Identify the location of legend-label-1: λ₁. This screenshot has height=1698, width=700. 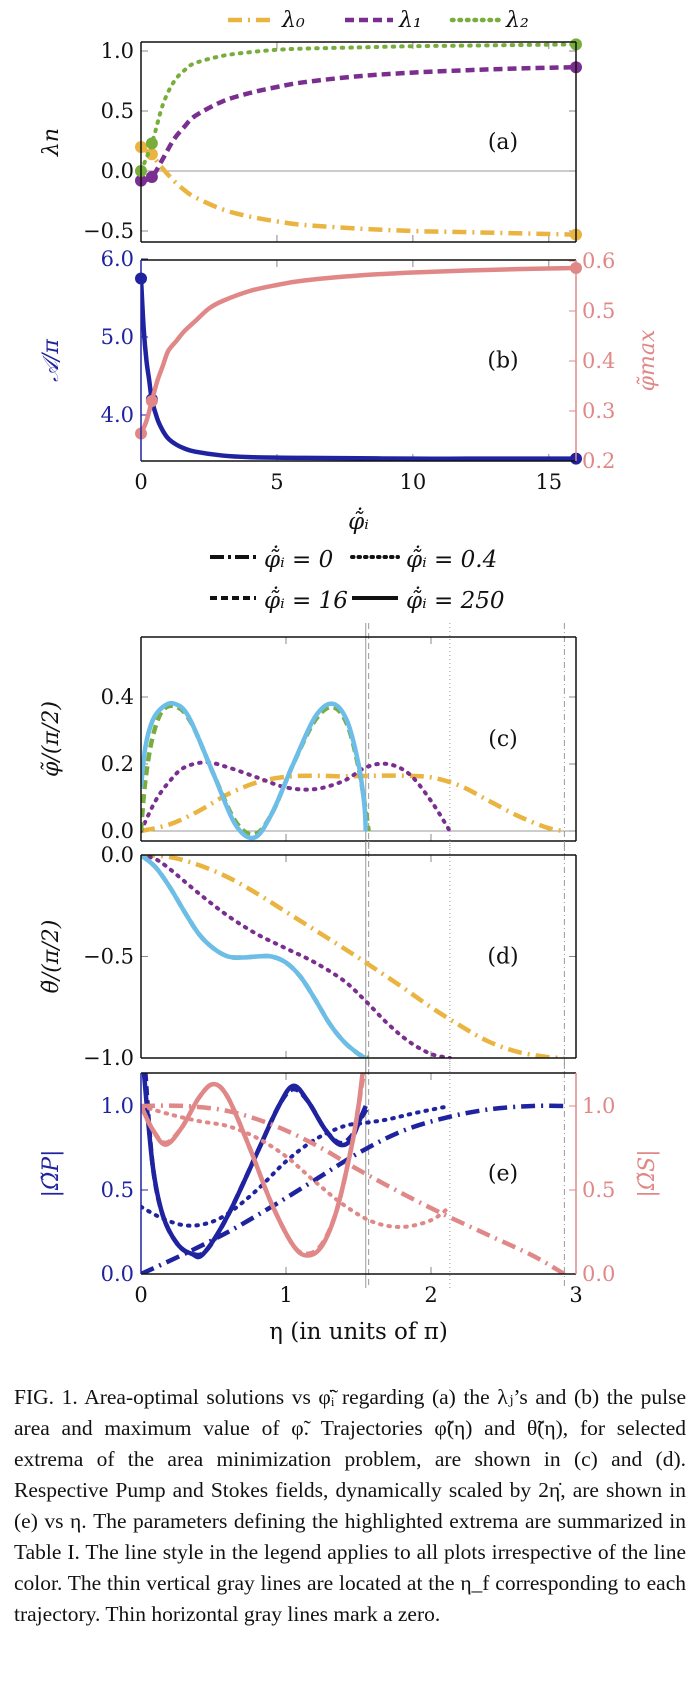
(410, 20).